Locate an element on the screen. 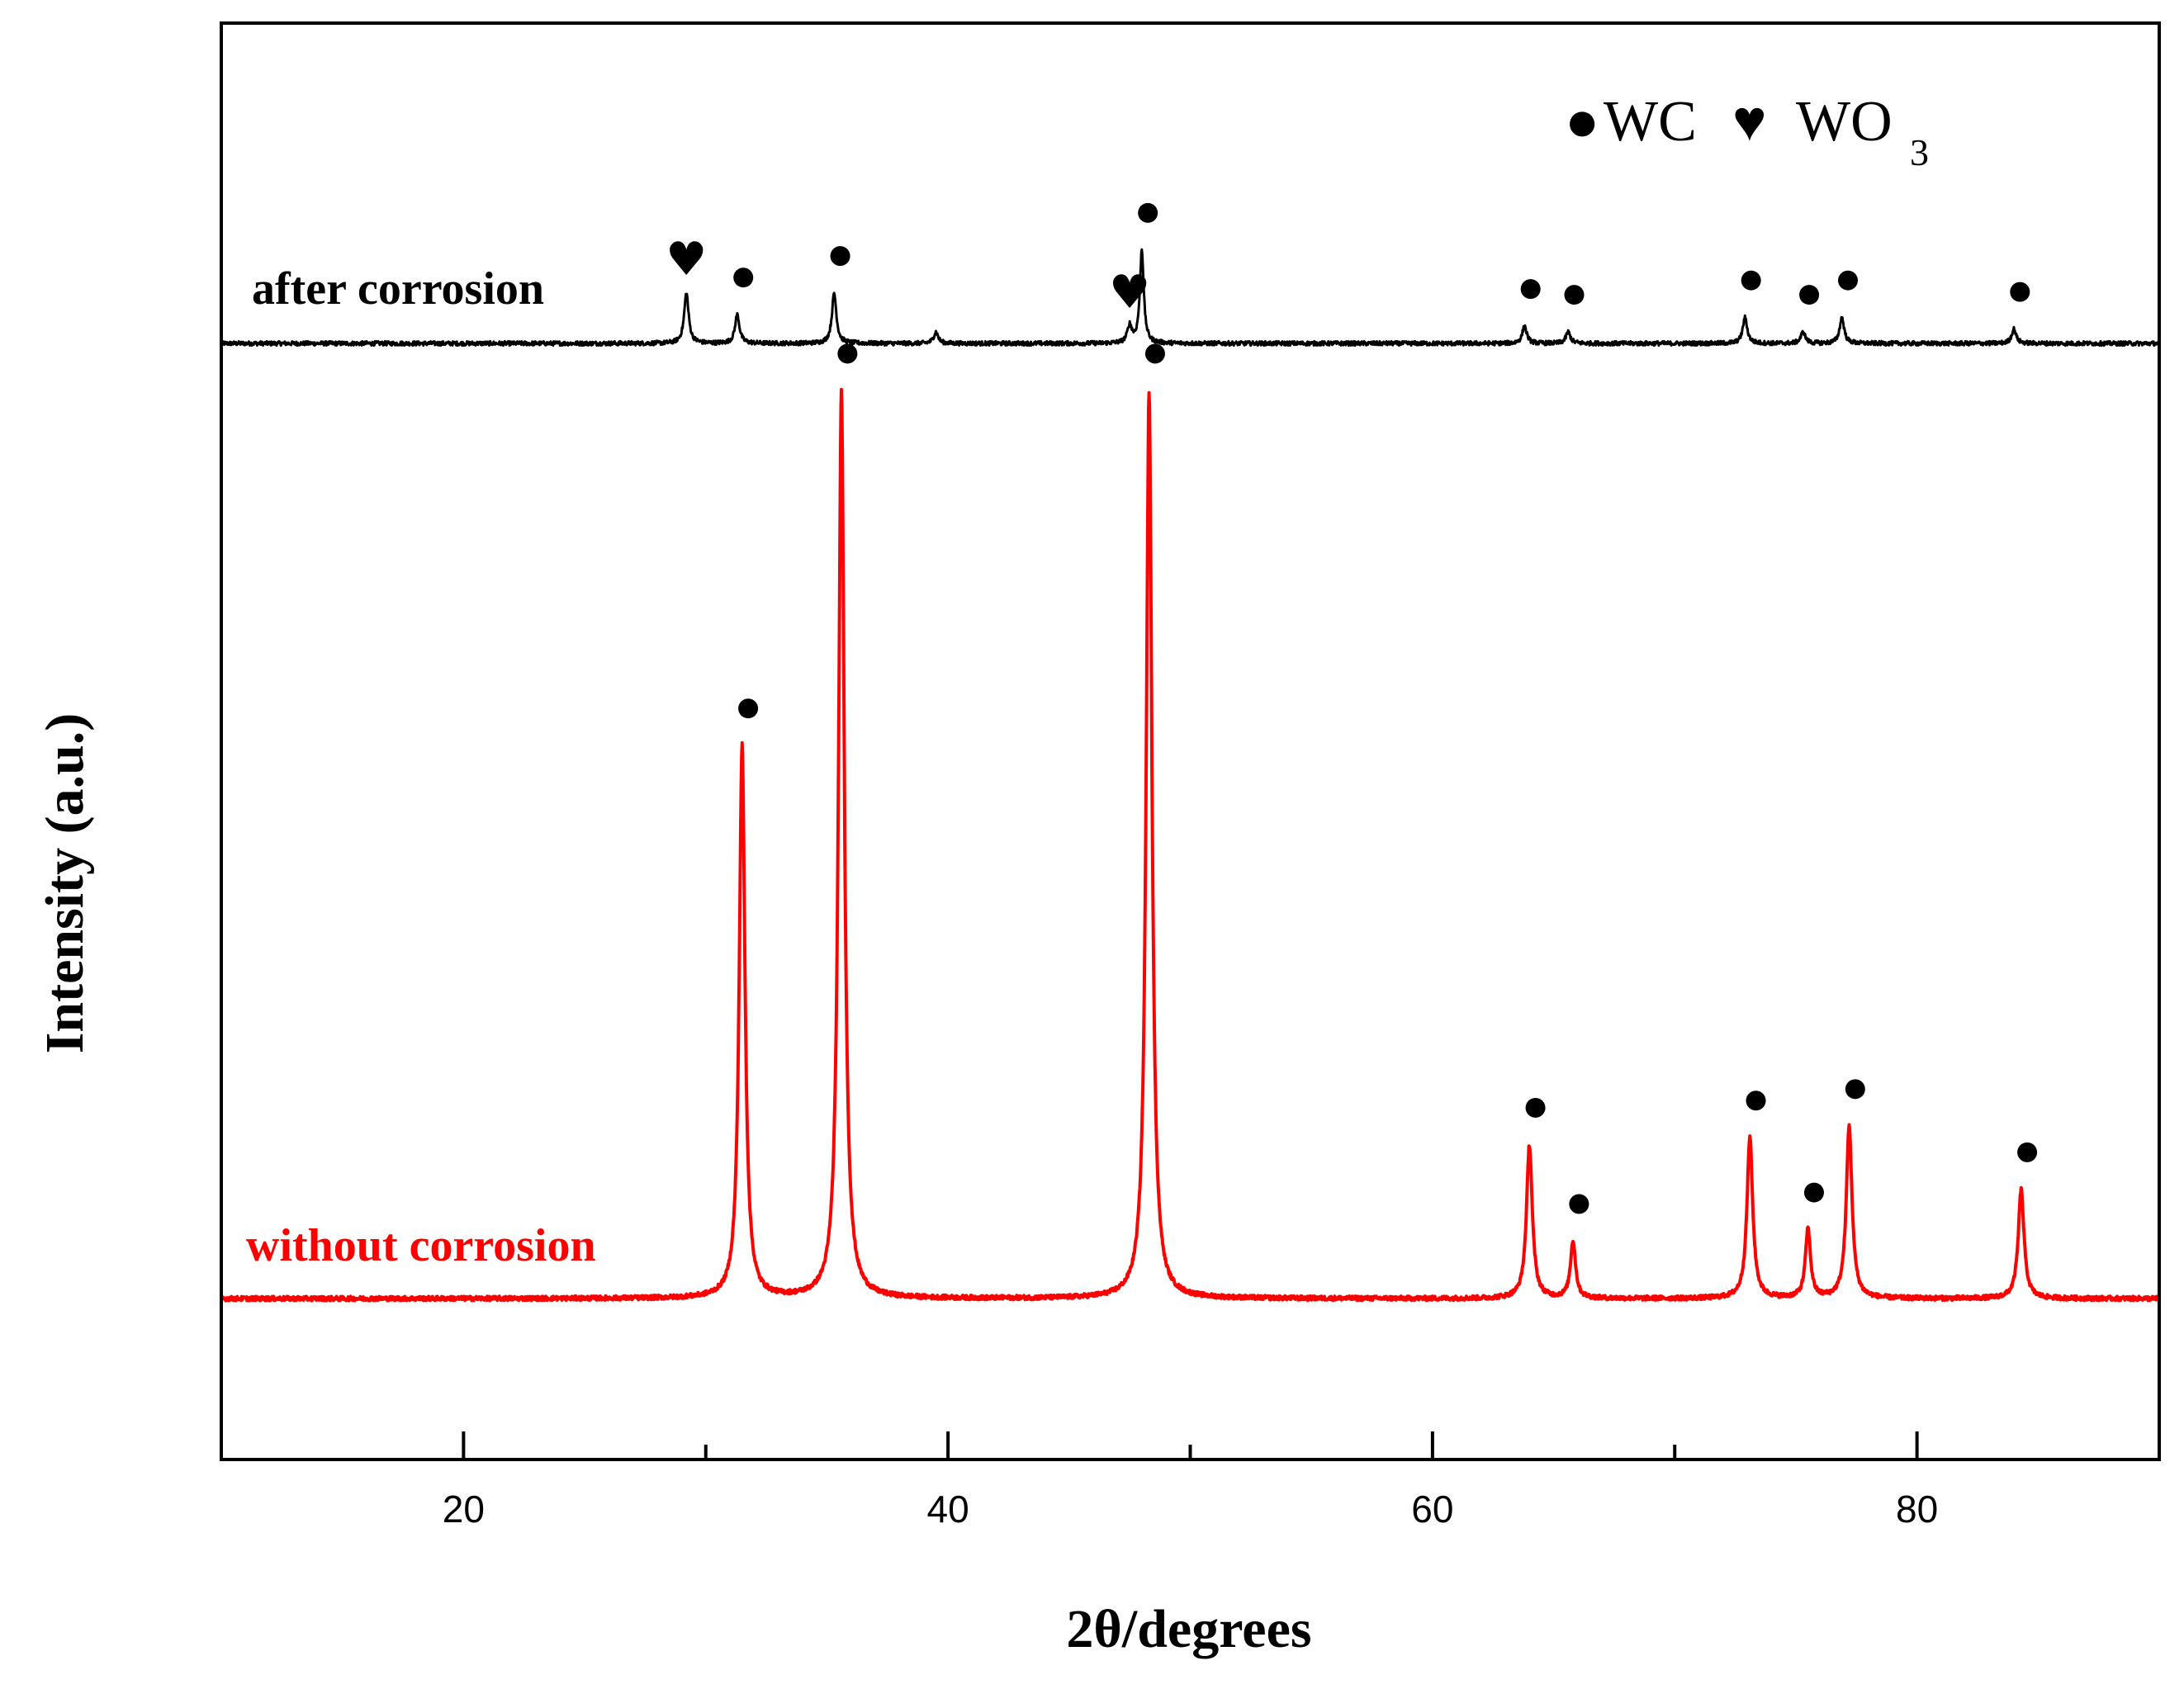  y-axis-title: Intensity (a.u.) is located at coordinates (65, 884).